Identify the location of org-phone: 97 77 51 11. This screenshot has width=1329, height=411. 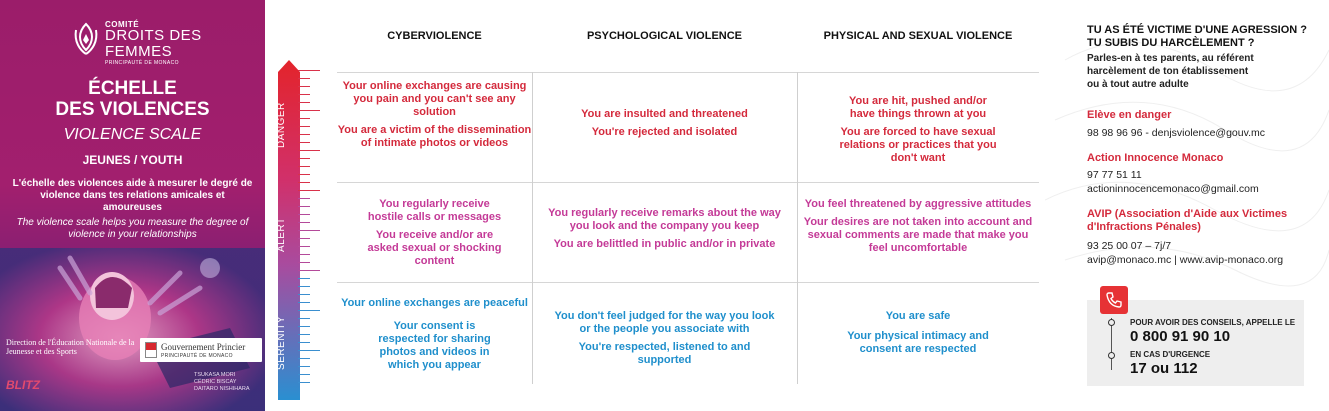
(1114, 175).